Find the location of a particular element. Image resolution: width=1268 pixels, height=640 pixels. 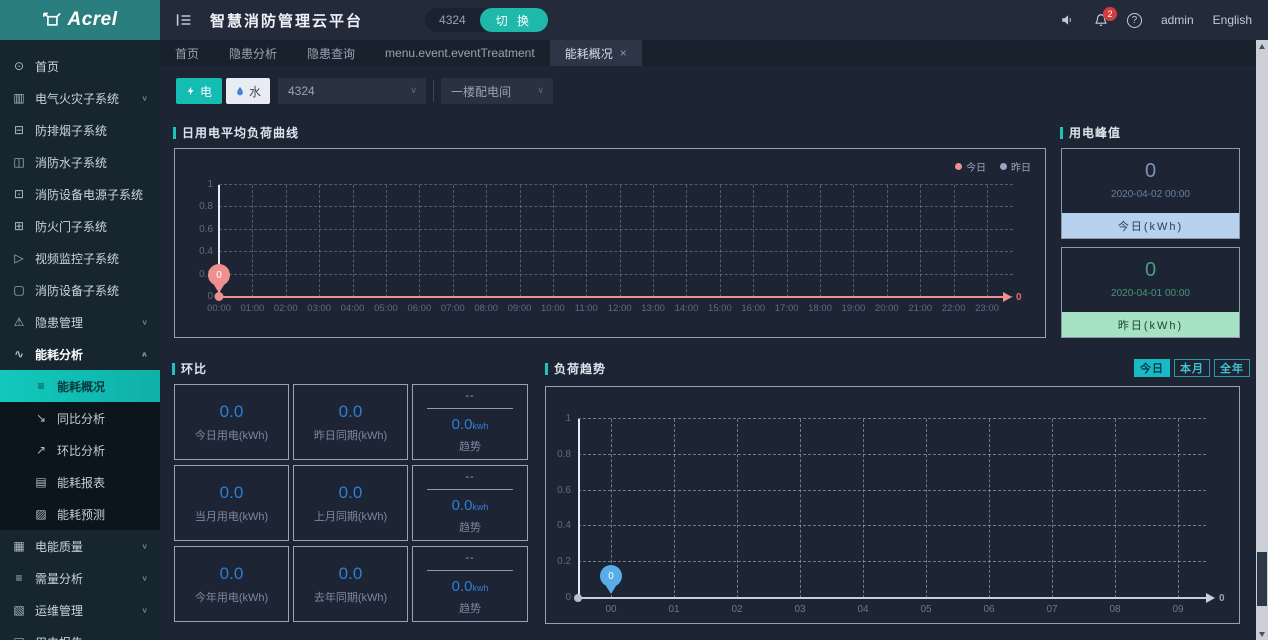

scroll-up-arrow-icon is located at coordinates (1262, 46).